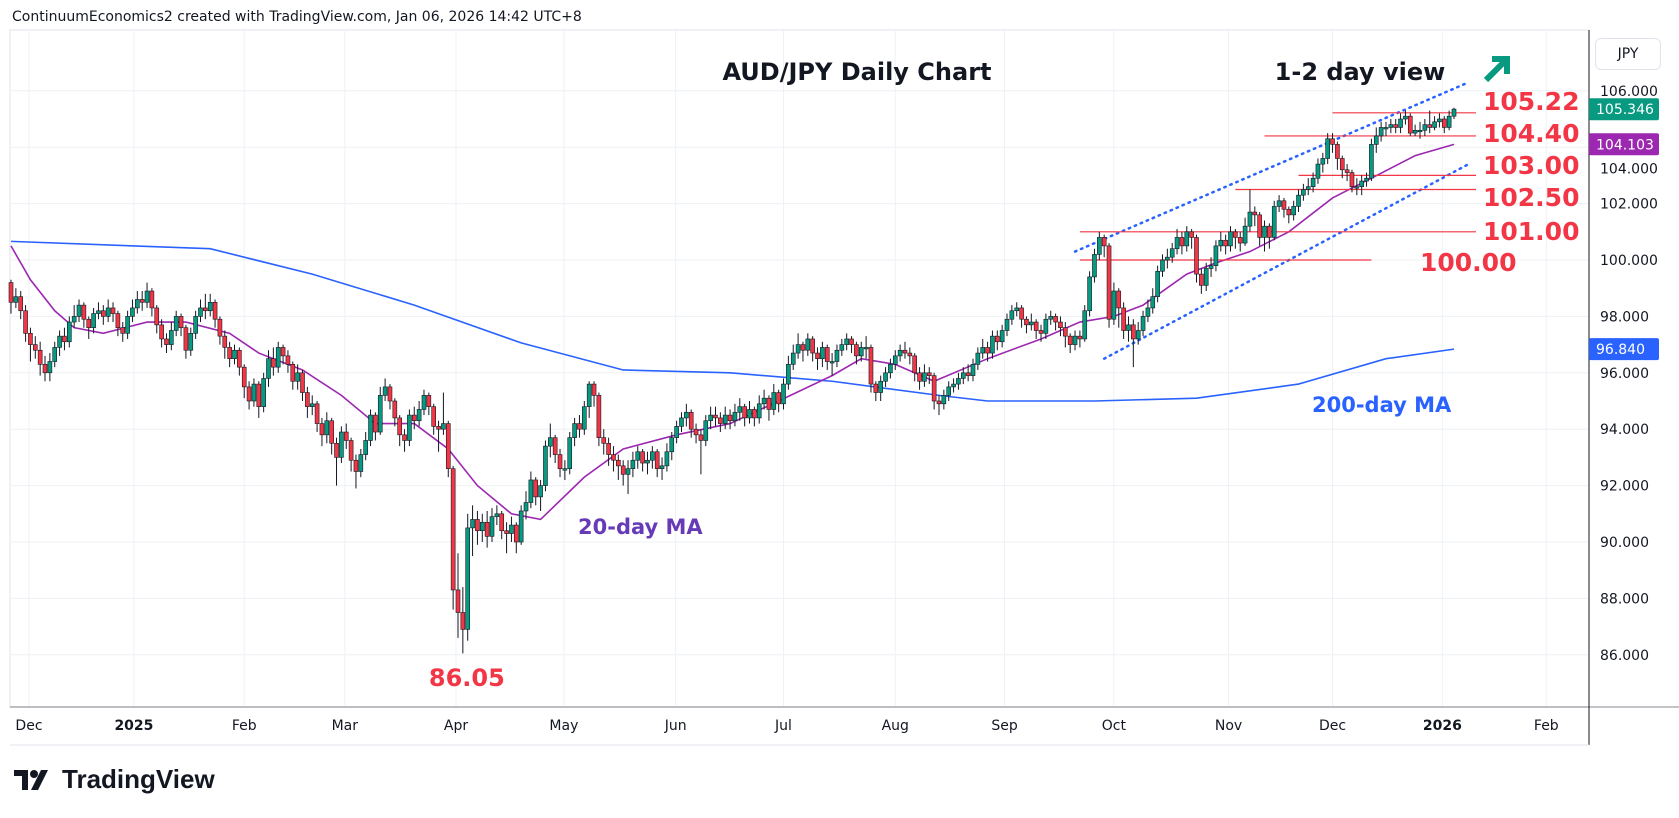  Describe the element at coordinates (1531, 165) in the screenshot. I see `level-label: 103.00` at that location.